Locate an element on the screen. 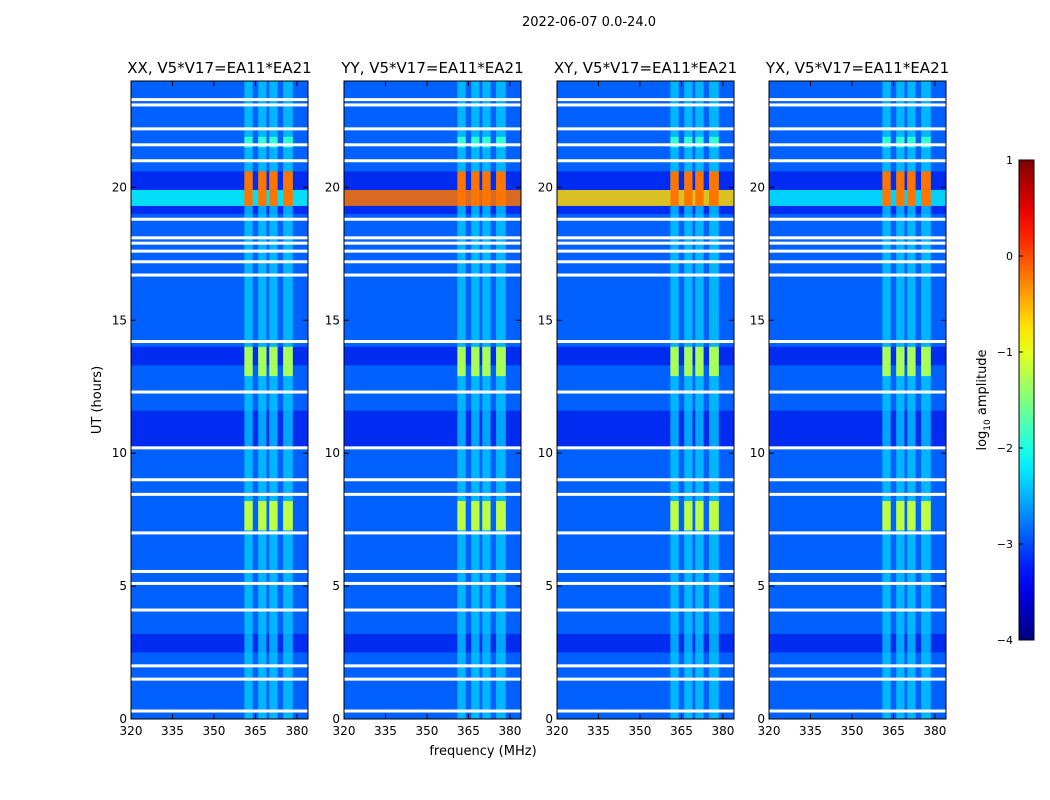 This screenshot has width=1050, height=800. panel-title: YY, V5*V17=EA11*EA21 is located at coordinates (431, 68).